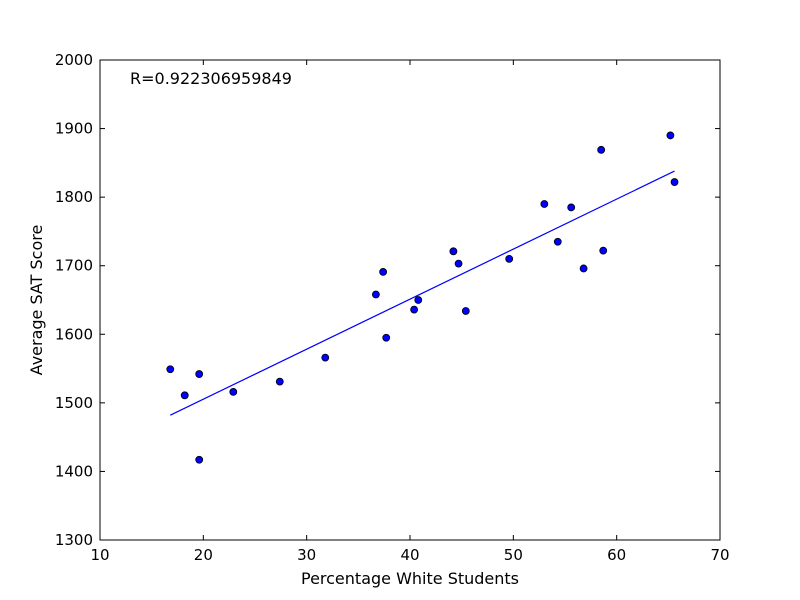 This screenshot has width=800, height=600. Describe the element at coordinates (36, 300) in the screenshot. I see `y-axis-label: Average SAT Score` at that location.